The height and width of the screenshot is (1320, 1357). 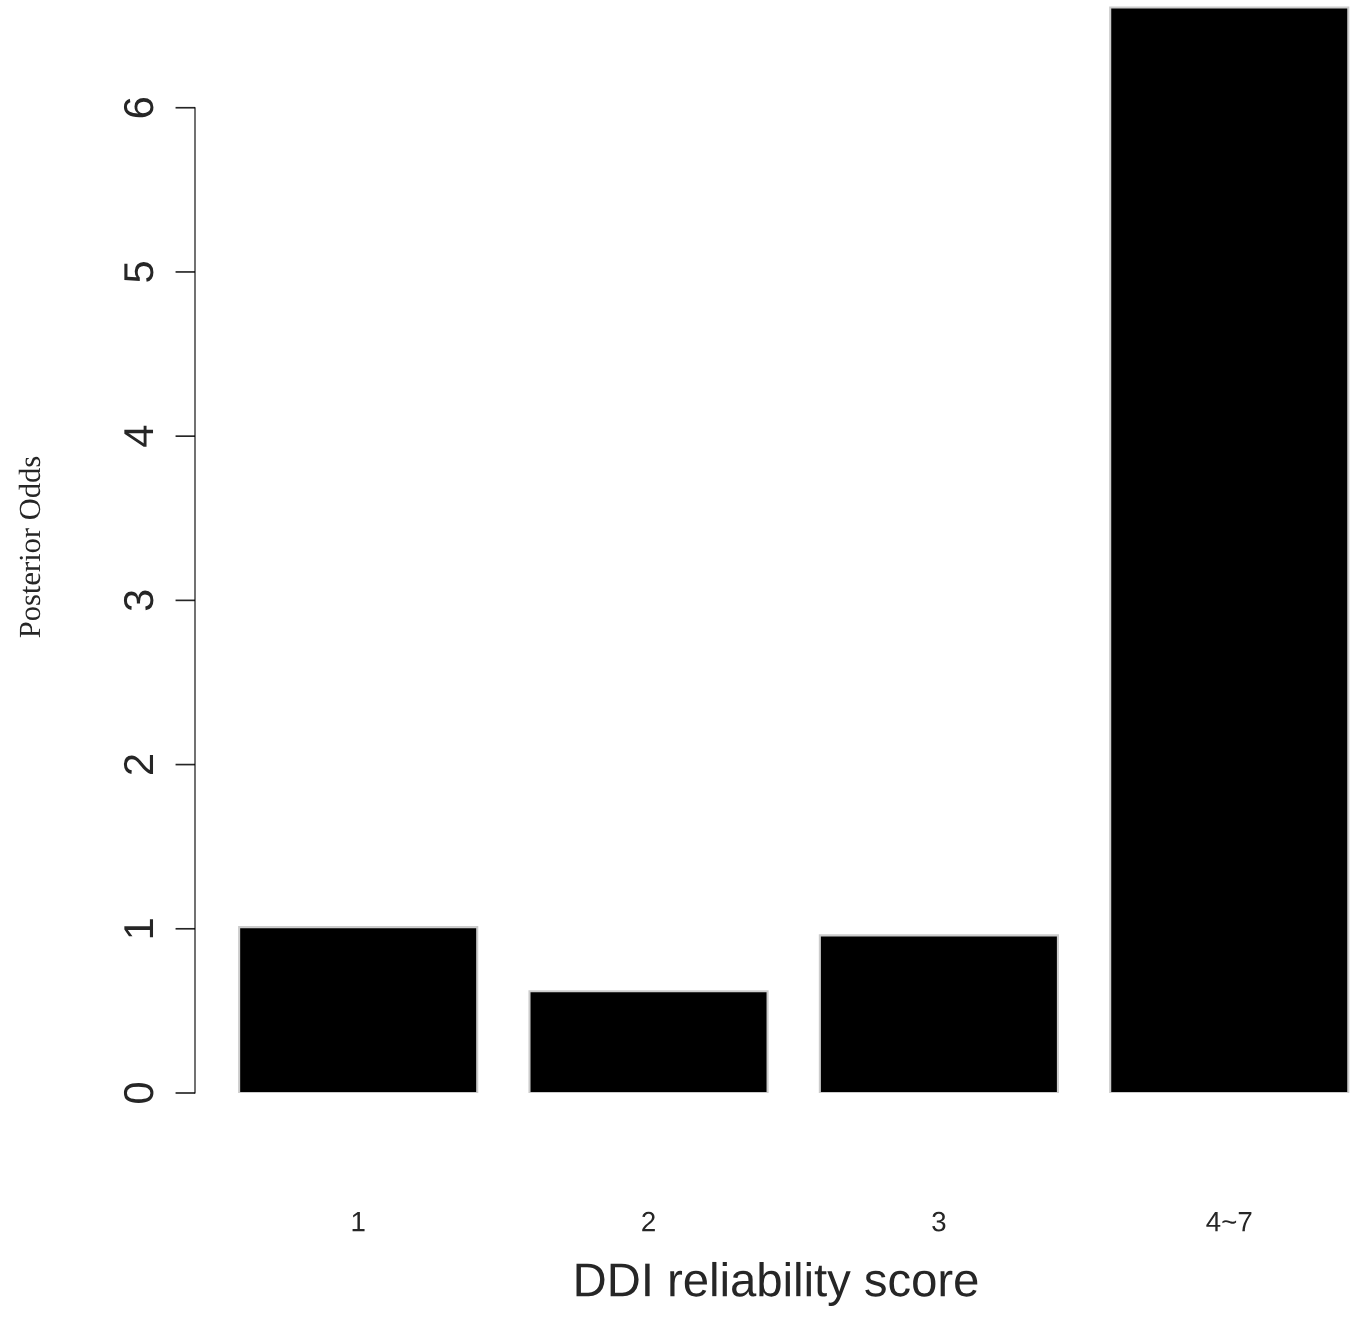 I want to click on y-axis-title: Posterior Odds, so click(x=29, y=547).